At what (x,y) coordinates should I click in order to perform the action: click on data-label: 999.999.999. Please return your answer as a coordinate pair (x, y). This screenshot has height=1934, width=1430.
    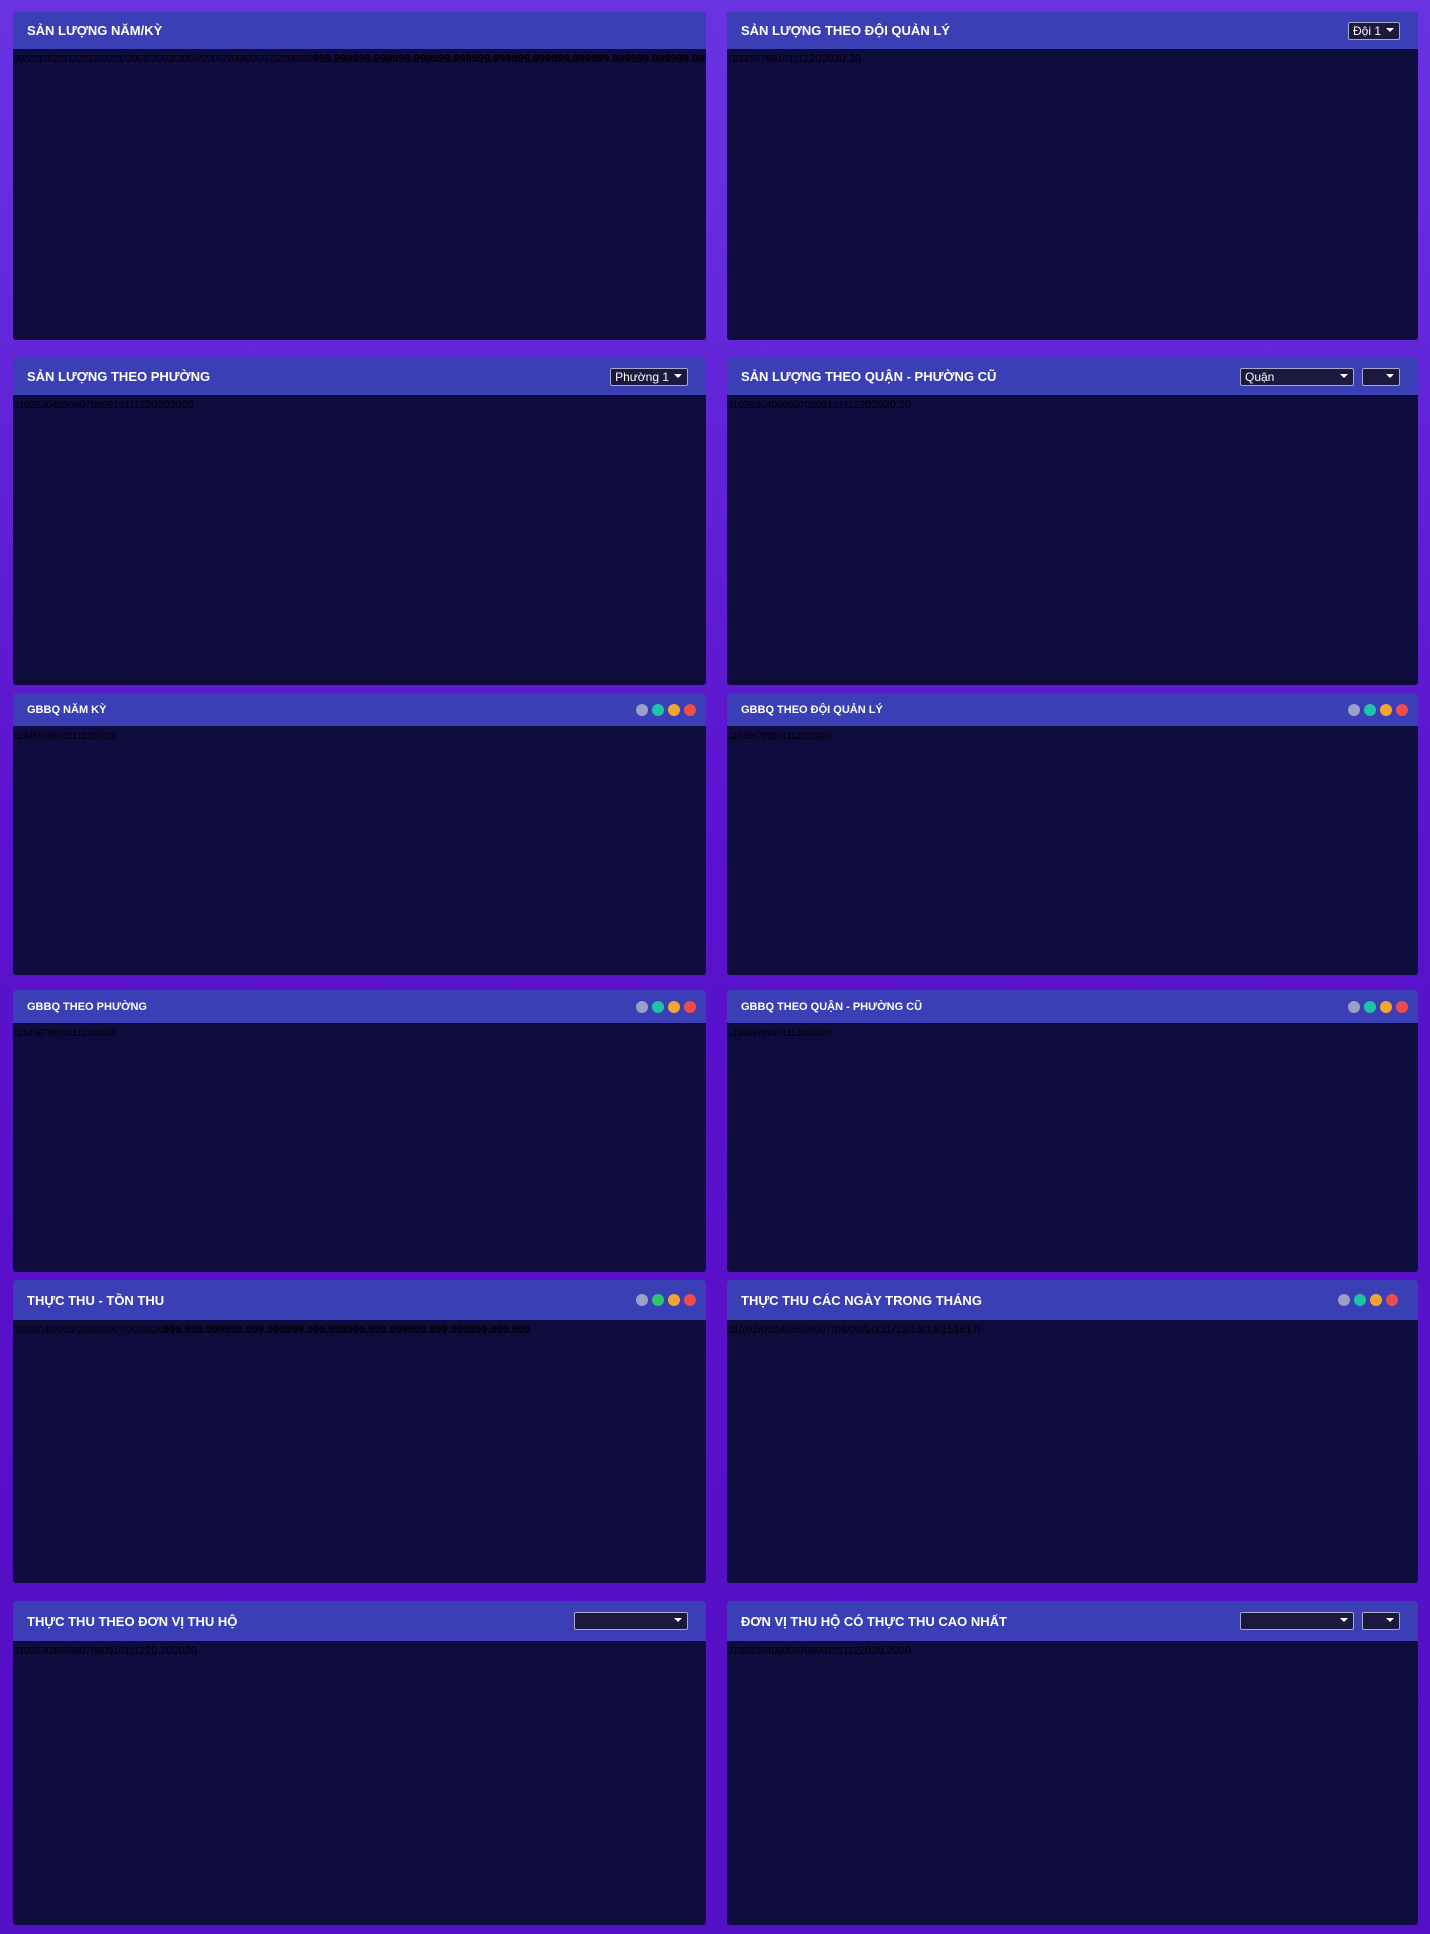
    Looking at the image, I should click on (316, 1330).